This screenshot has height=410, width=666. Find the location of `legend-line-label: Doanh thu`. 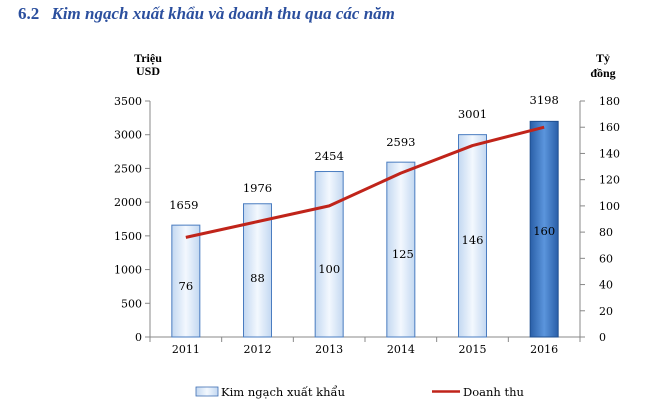

legend-line-label: Doanh thu is located at coordinates (493, 392).